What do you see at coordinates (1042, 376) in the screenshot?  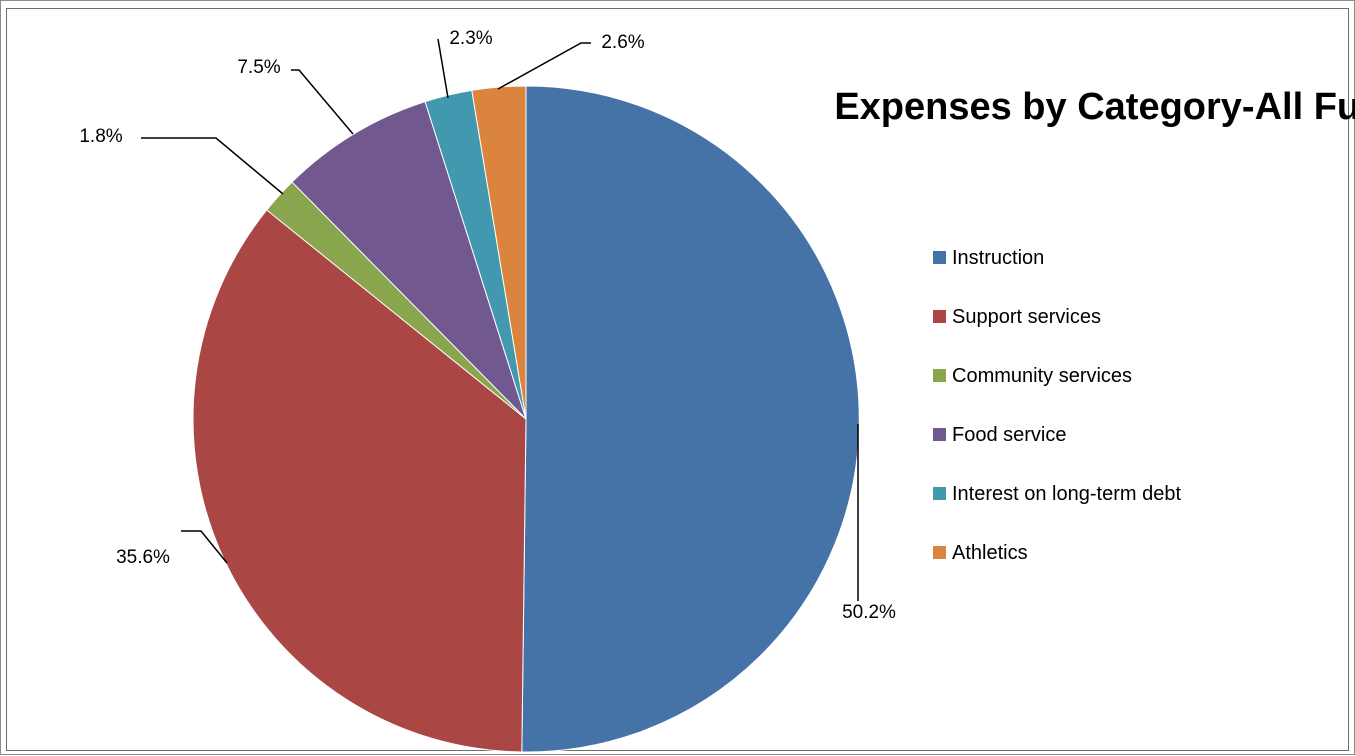 I see `legend-label: Community services` at bounding box center [1042, 376].